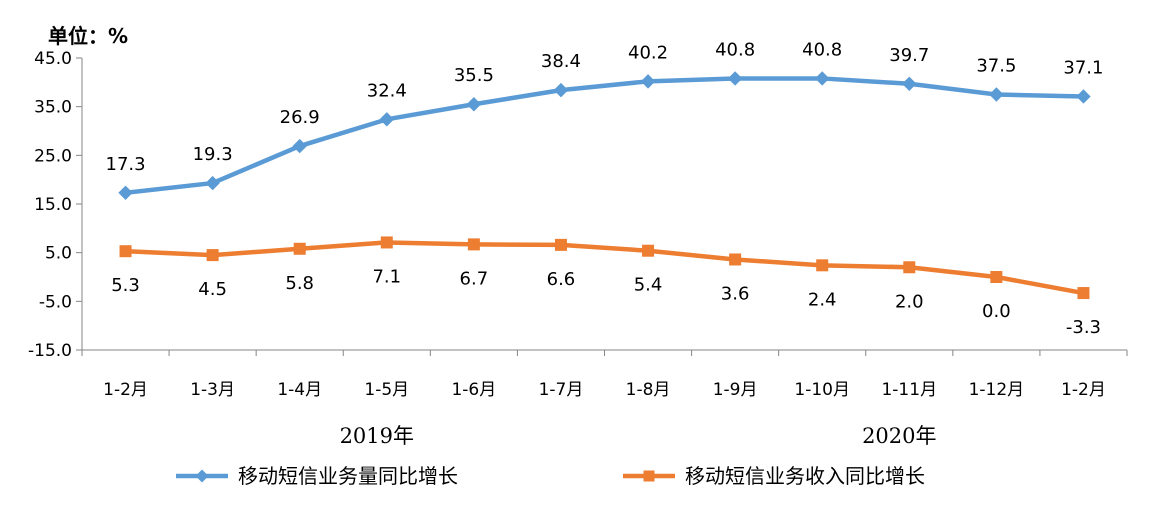 The image size is (1150, 516). Describe the element at coordinates (377, 436) in the screenshot. I see `year-group-label: 2019年` at that location.